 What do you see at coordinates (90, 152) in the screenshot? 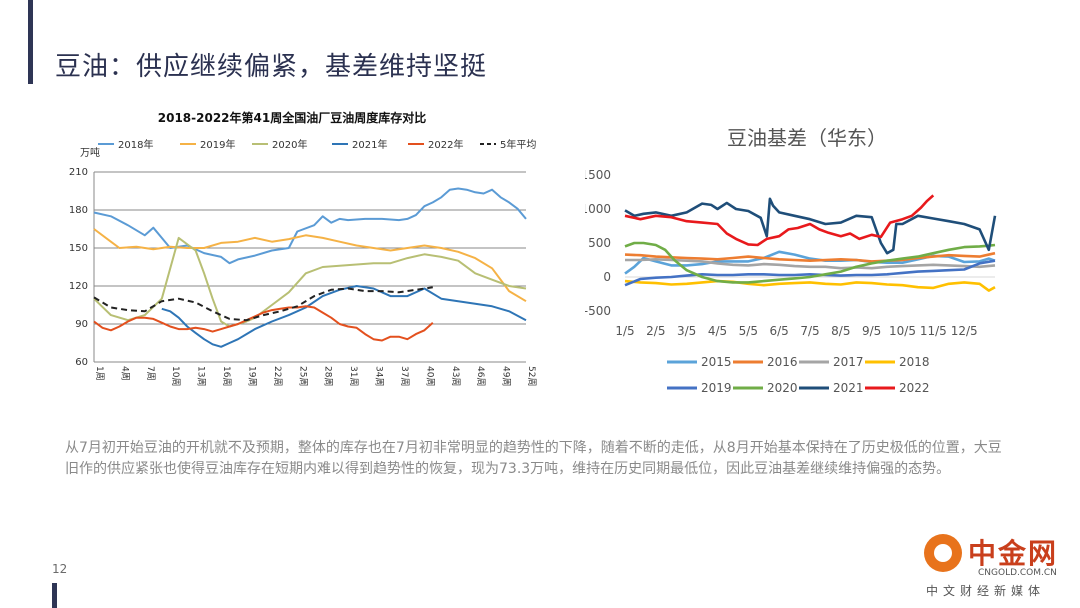
I see `inventory-y-unit: 万吨` at bounding box center [90, 152].